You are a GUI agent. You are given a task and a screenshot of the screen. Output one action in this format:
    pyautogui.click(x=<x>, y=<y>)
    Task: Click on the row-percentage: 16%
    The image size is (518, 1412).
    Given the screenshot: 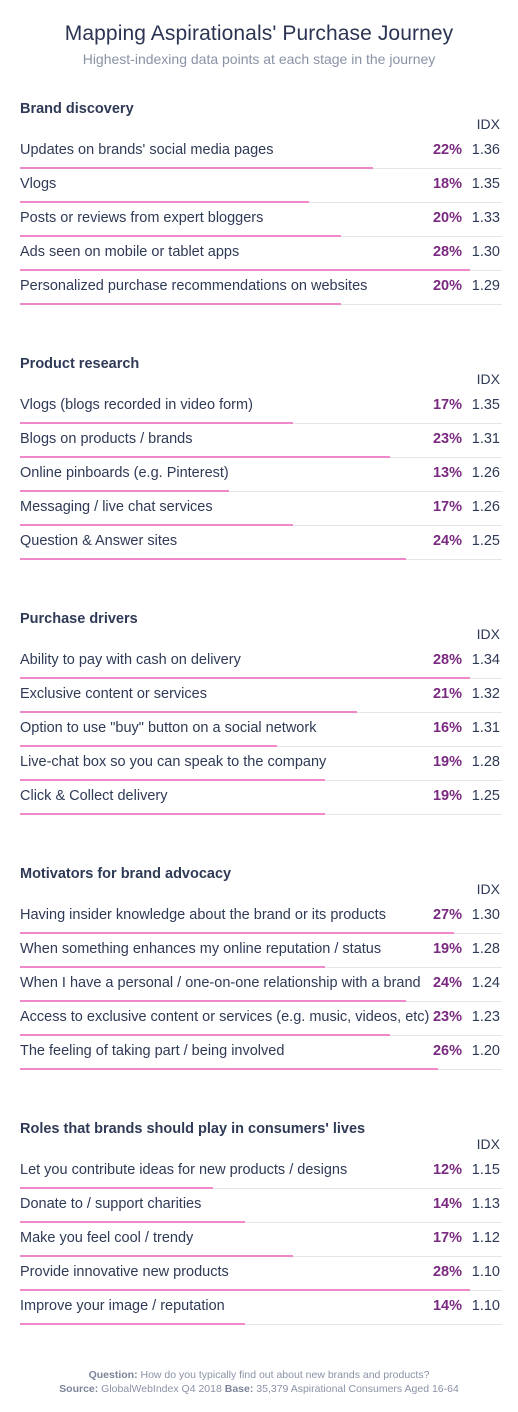 What is the action you would take?
    pyautogui.click(x=447, y=728)
    